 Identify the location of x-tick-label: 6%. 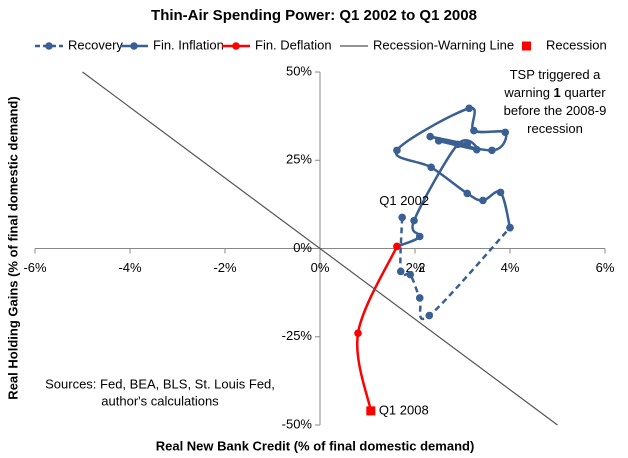
(605, 267).